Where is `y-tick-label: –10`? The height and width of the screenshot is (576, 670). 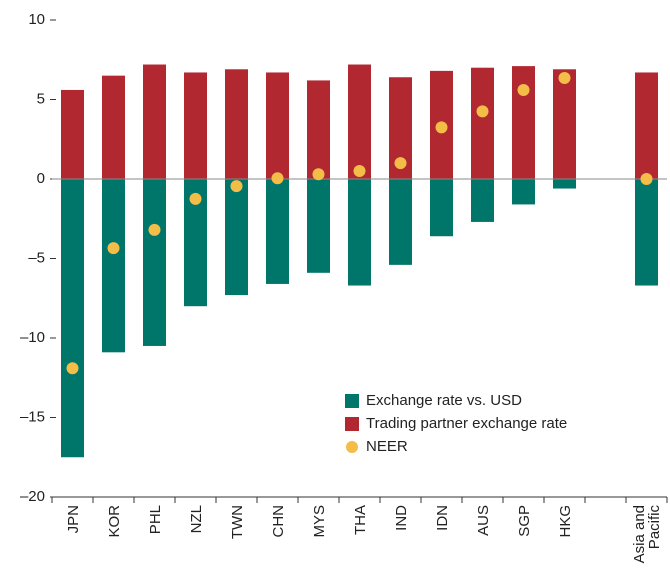 y-tick-label: –10 is located at coordinates (32, 337).